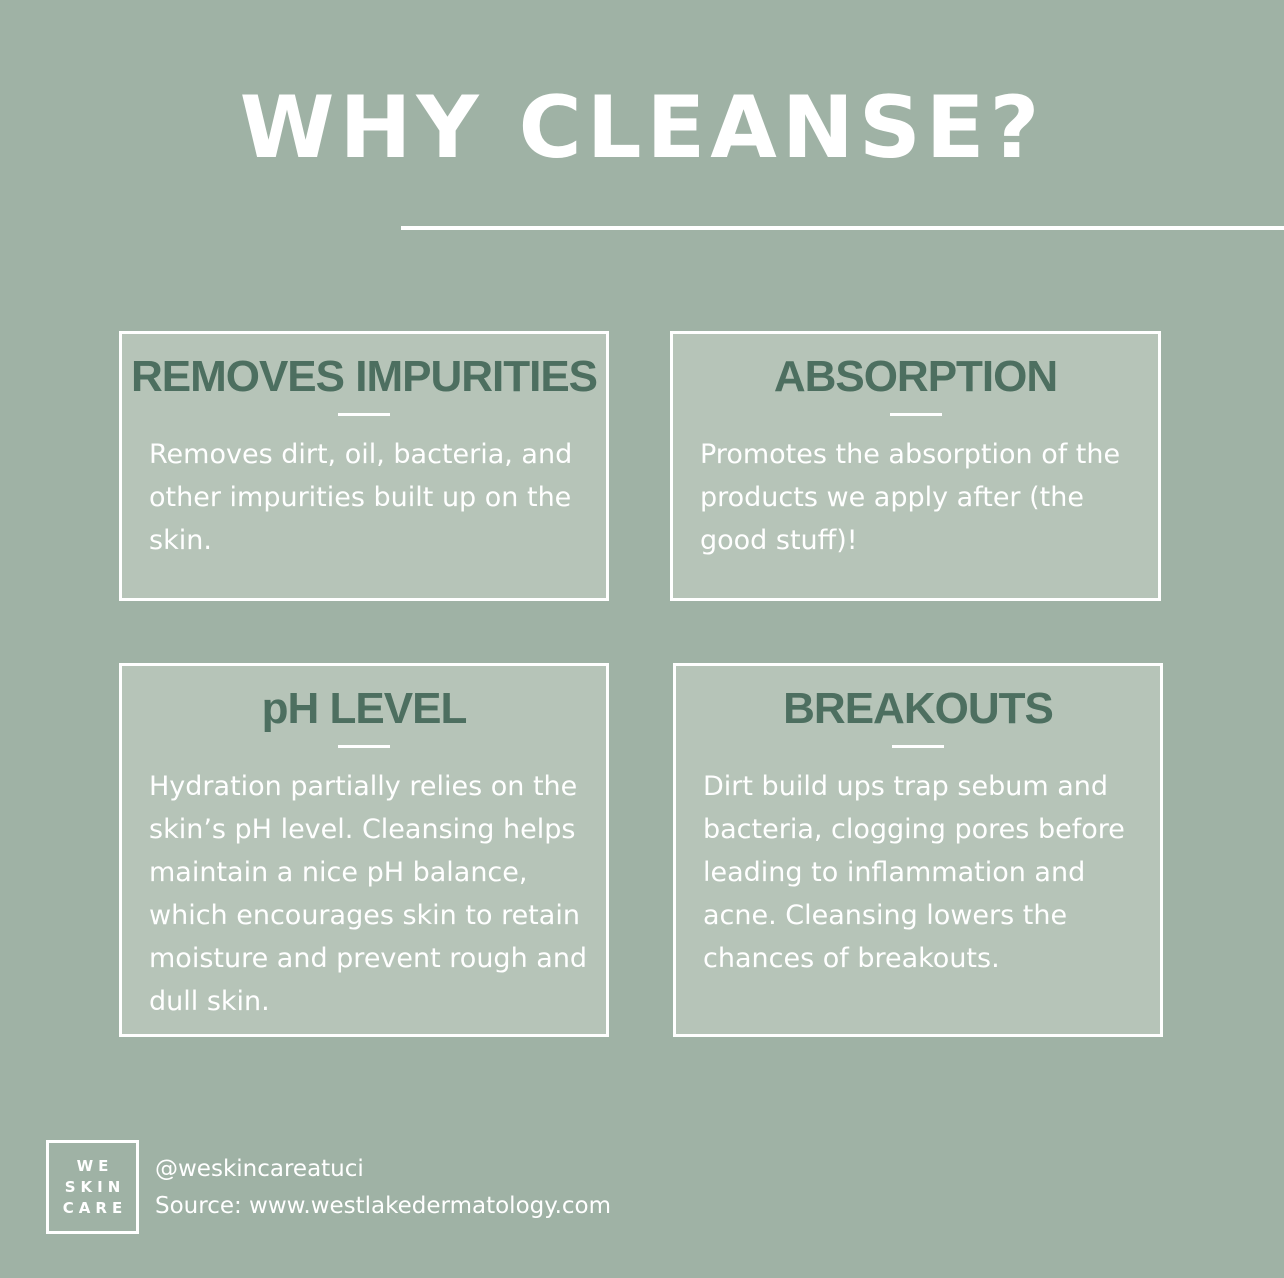  Describe the element at coordinates (915, 376) in the screenshot. I see `card-heading: ABSORPTION` at that location.